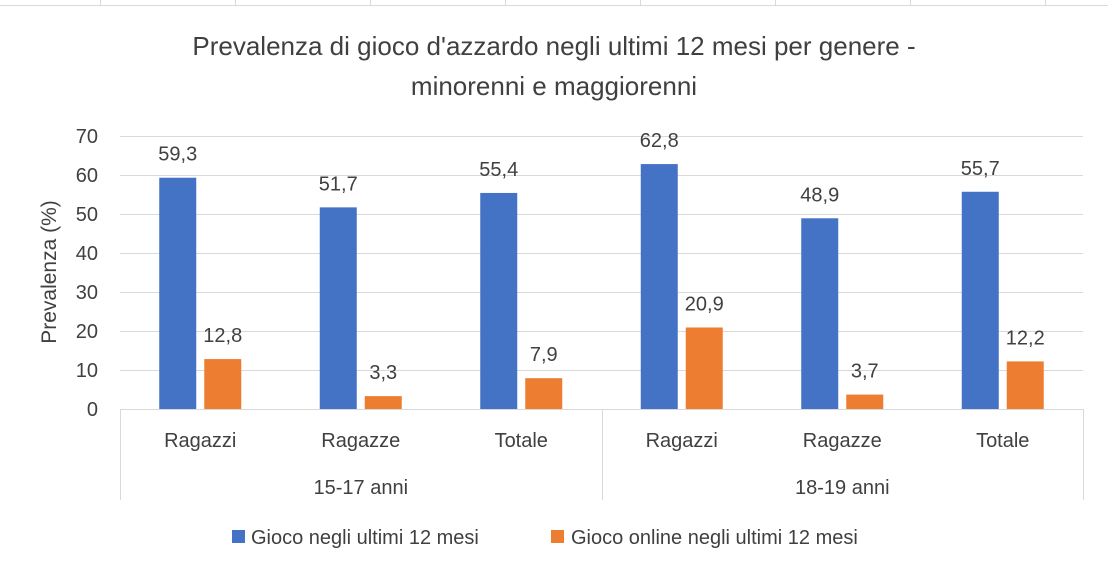 This screenshot has width=1108, height=574. Describe the element at coordinates (87, 176) in the screenshot. I see `y-tick-label: 60` at that location.